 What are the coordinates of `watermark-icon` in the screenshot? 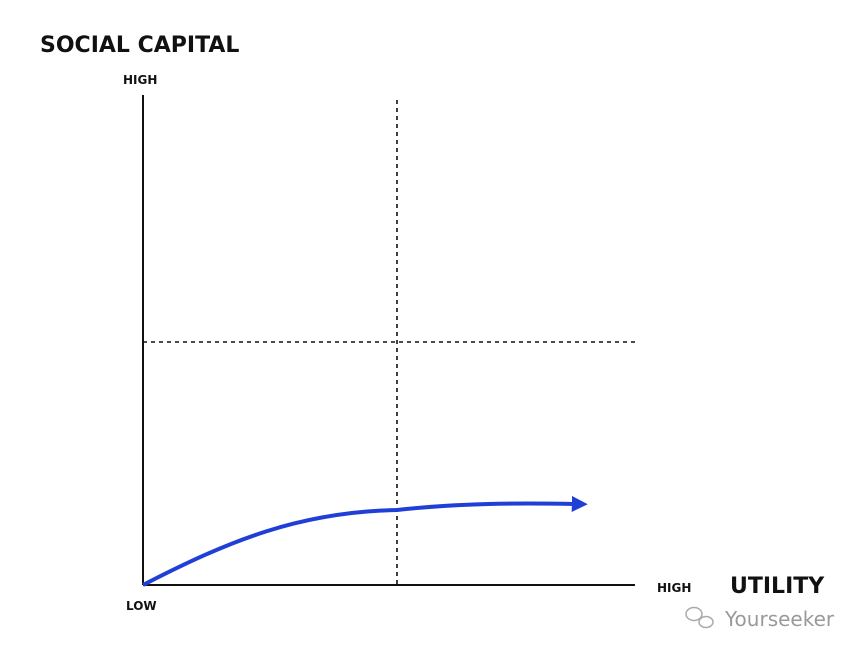 It's located at (699, 617).